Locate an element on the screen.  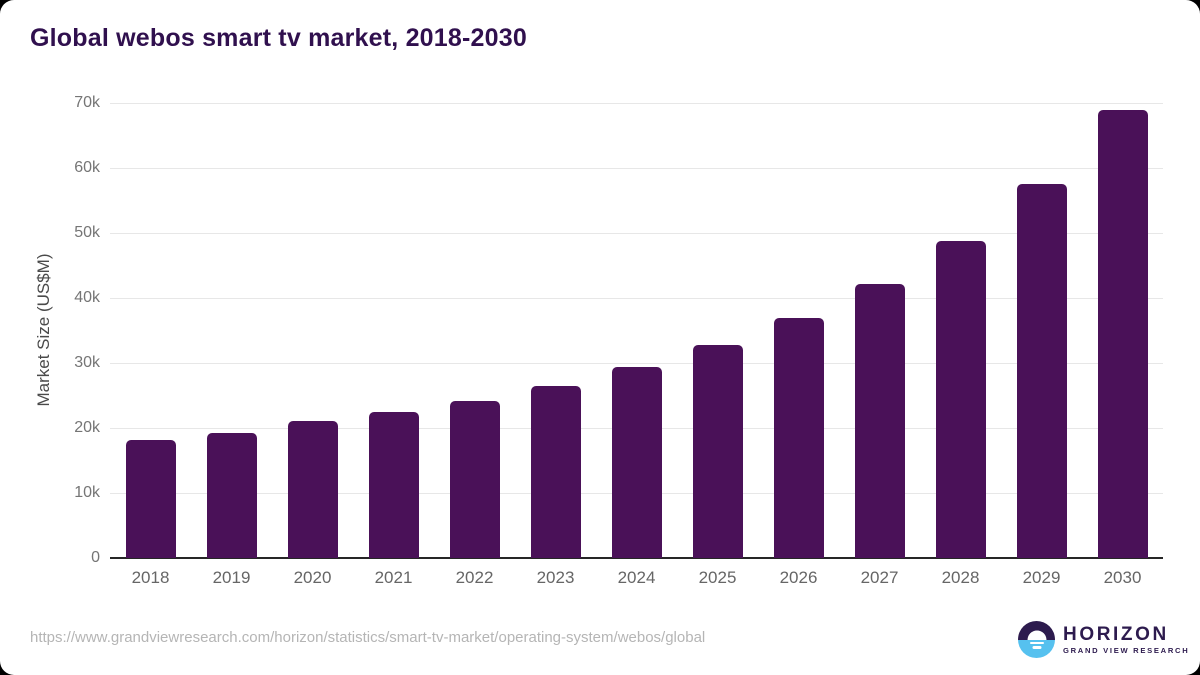
bar-2019 is located at coordinates (231, 495).